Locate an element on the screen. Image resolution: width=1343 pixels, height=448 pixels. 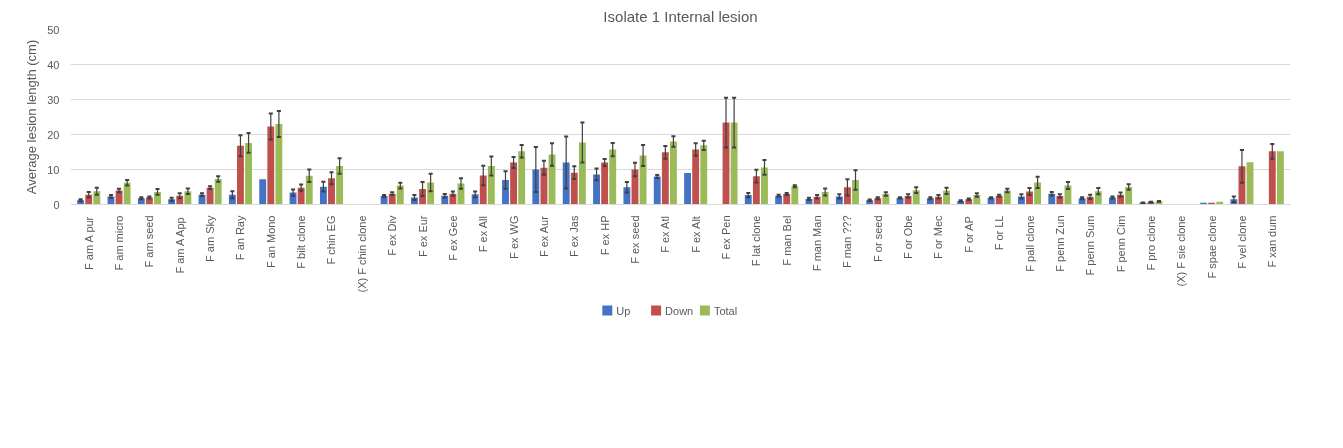
x-tick-label: F ex Jas is located at coordinates (574, 236).